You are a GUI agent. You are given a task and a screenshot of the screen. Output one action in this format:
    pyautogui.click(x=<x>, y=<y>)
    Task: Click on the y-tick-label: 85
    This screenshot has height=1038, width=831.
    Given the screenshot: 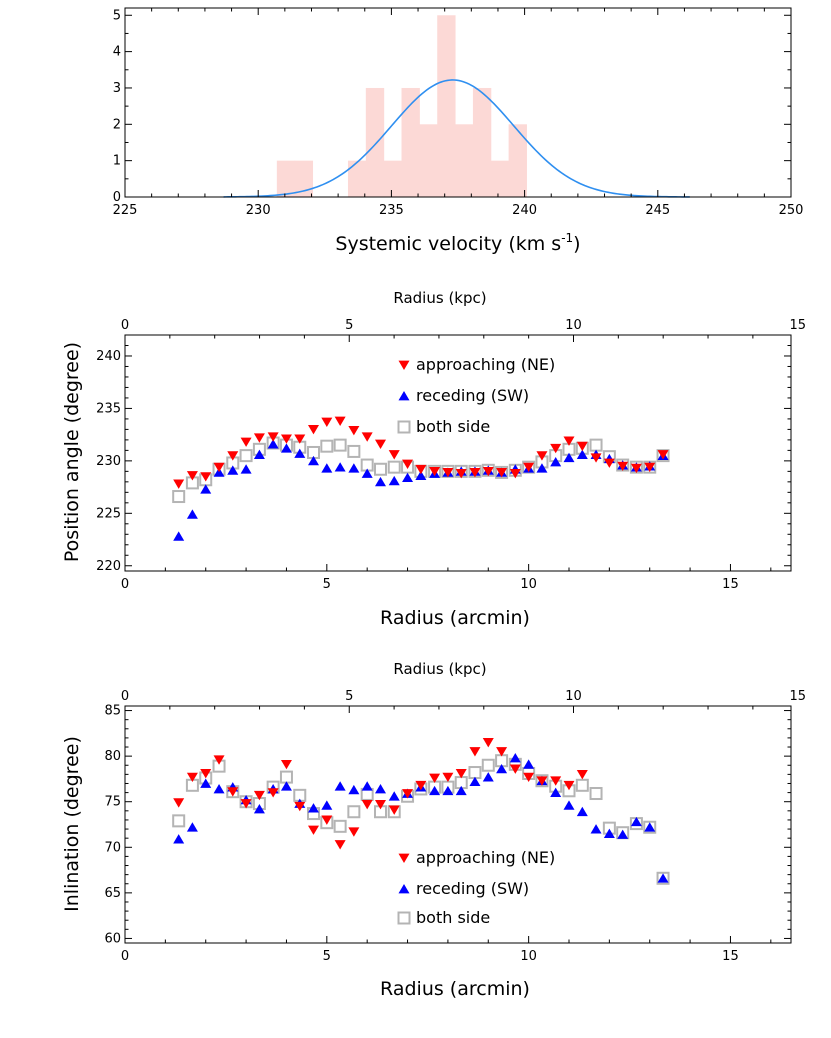 What is the action you would take?
    pyautogui.click(x=112, y=711)
    